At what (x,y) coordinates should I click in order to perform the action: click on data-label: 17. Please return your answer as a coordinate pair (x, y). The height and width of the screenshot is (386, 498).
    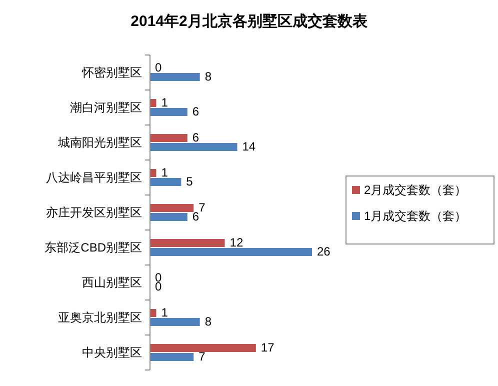
    Looking at the image, I should click on (267, 347).